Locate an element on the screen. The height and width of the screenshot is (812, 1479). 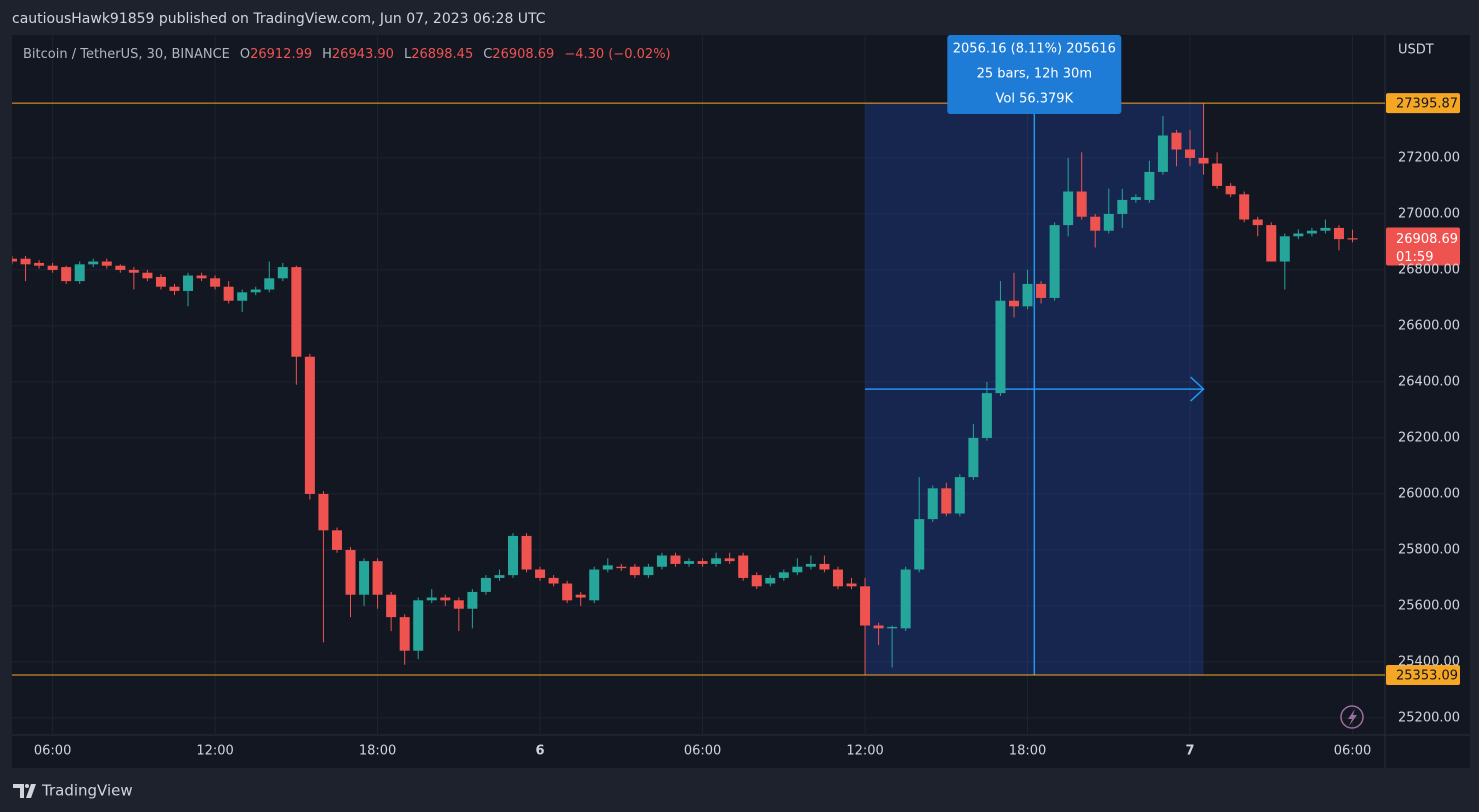
y-tick-label: 26400.00 is located at coordinates (1429, 381).